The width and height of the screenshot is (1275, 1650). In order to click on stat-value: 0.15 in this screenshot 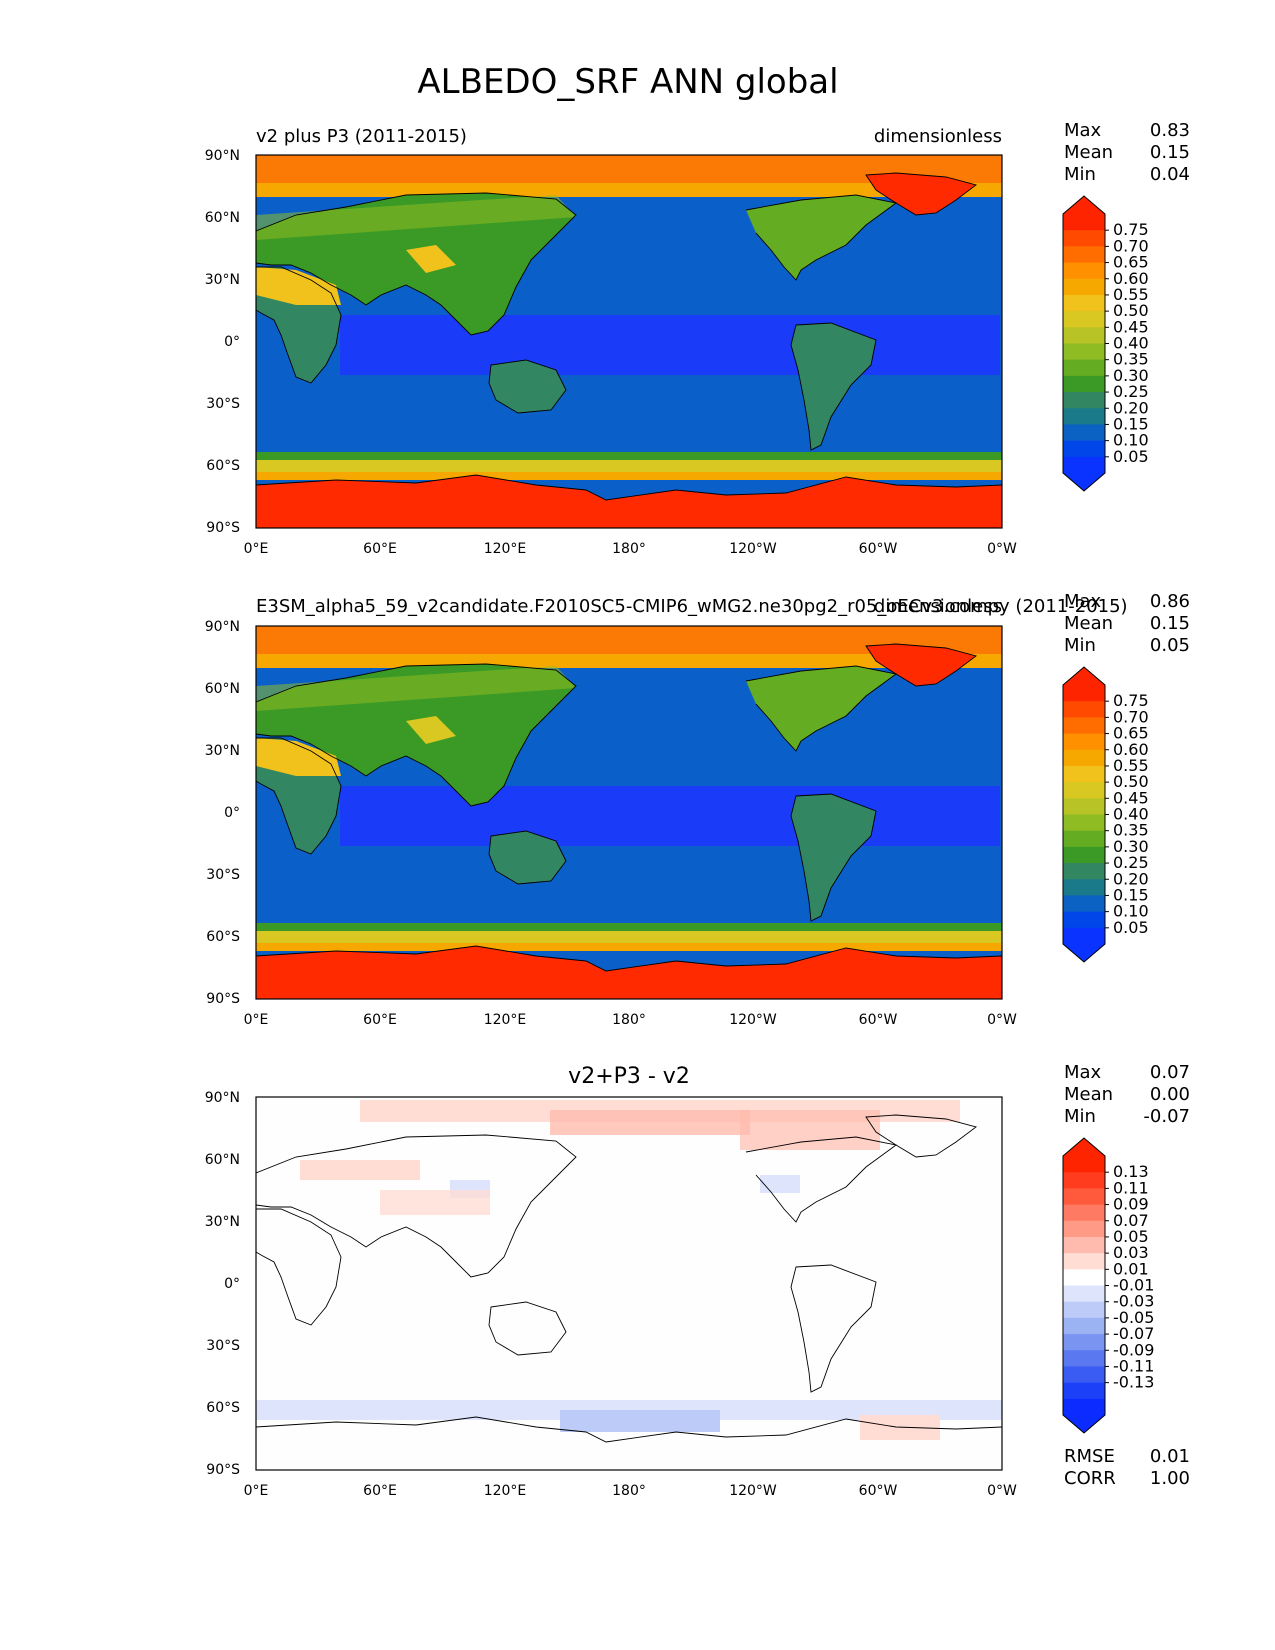, I will do `click(1170, 623)`.